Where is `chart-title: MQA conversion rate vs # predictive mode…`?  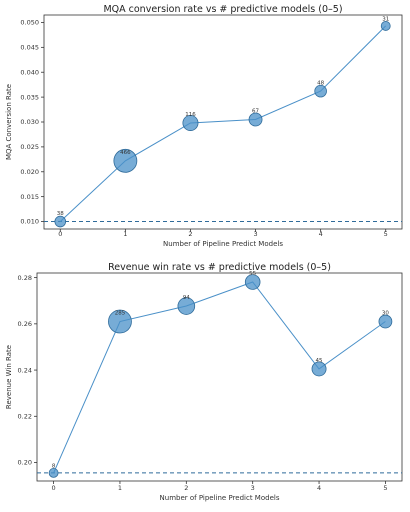
chart-title: MQA conversion rate vs # predictive mode… is located at coordinates (222, 9).